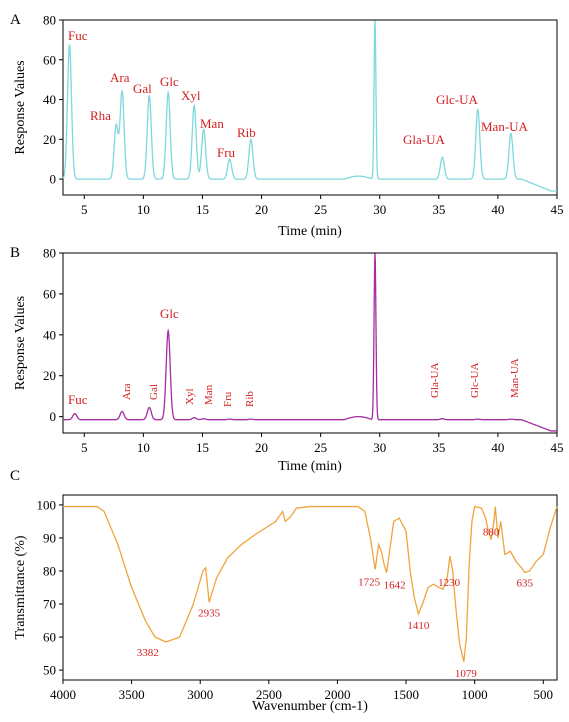 This screenshot has width=569, height=722. Describe the element at coordinates (269, 694) in the screenshot. I see `x-tick-label: 2500` at that location.